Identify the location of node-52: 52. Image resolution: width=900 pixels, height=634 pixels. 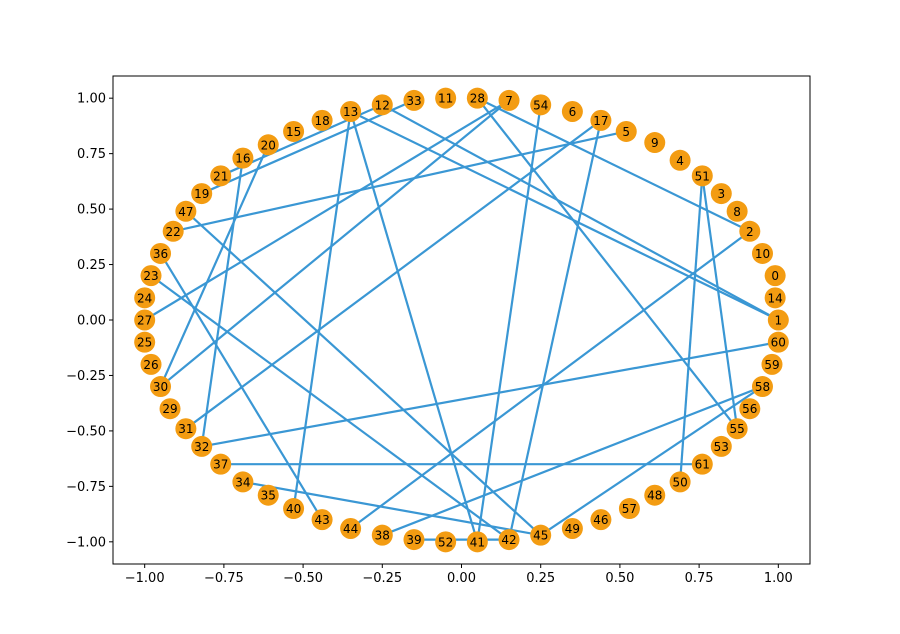
(446, 542).